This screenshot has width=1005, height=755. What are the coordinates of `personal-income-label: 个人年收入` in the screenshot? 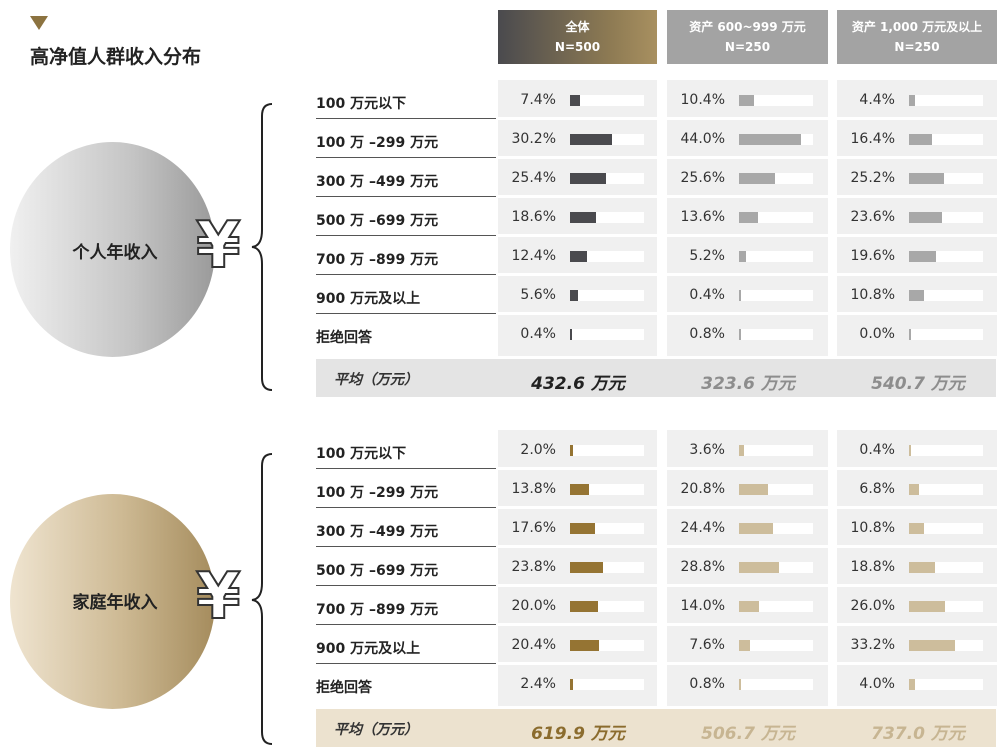 It's located at (115, 253).